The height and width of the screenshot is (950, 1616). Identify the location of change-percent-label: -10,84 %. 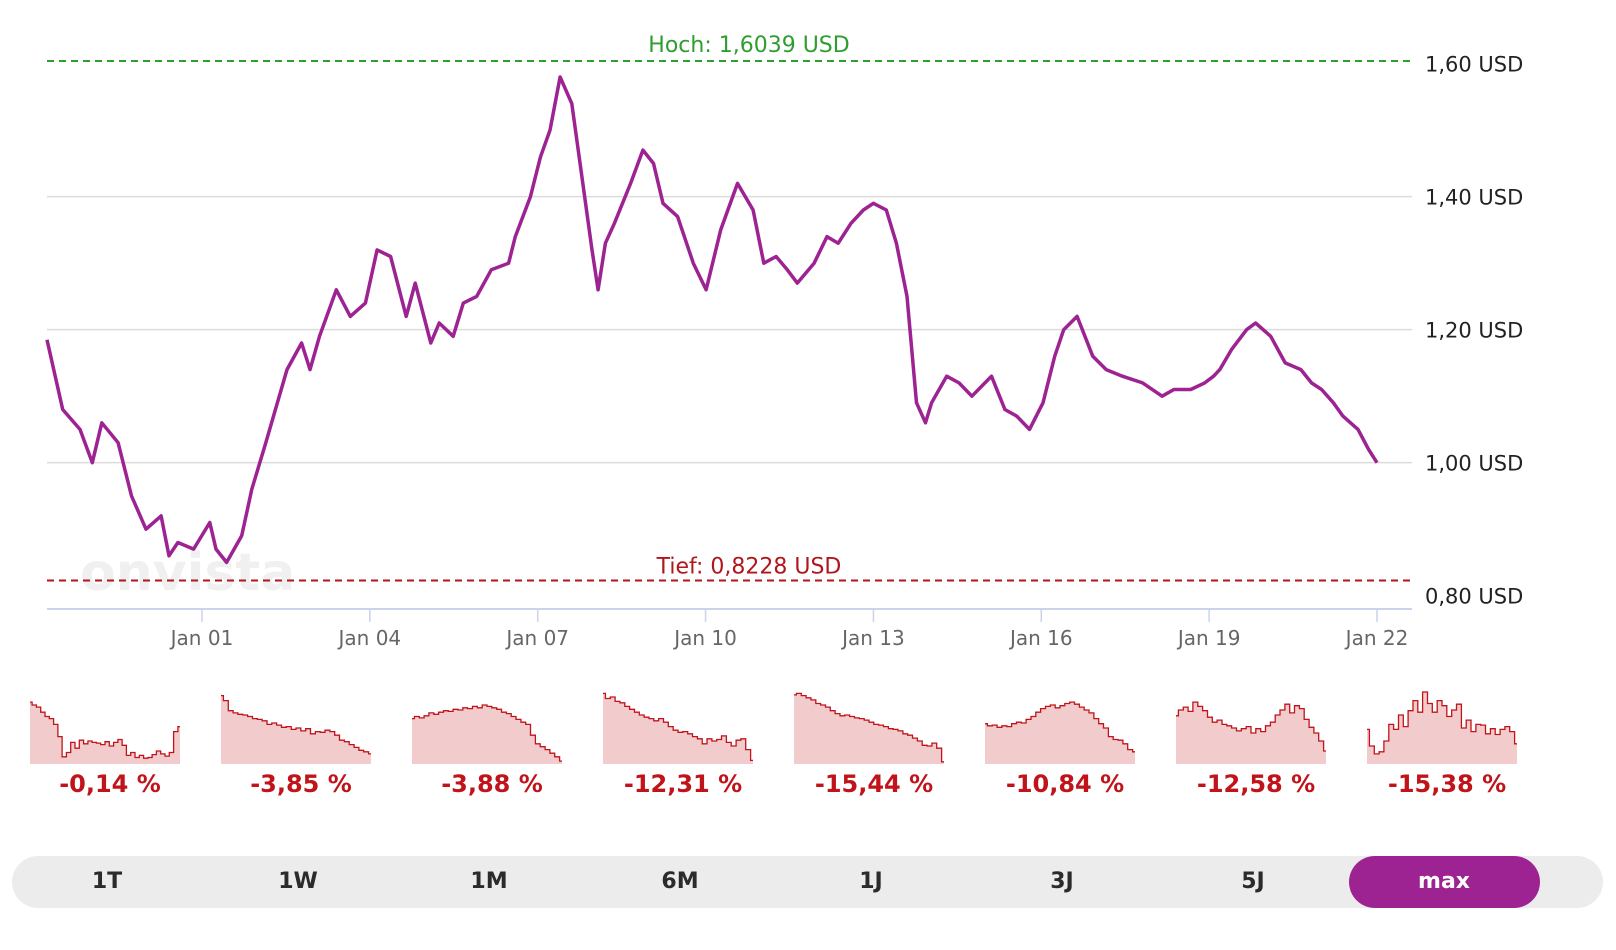
(1065, 784).